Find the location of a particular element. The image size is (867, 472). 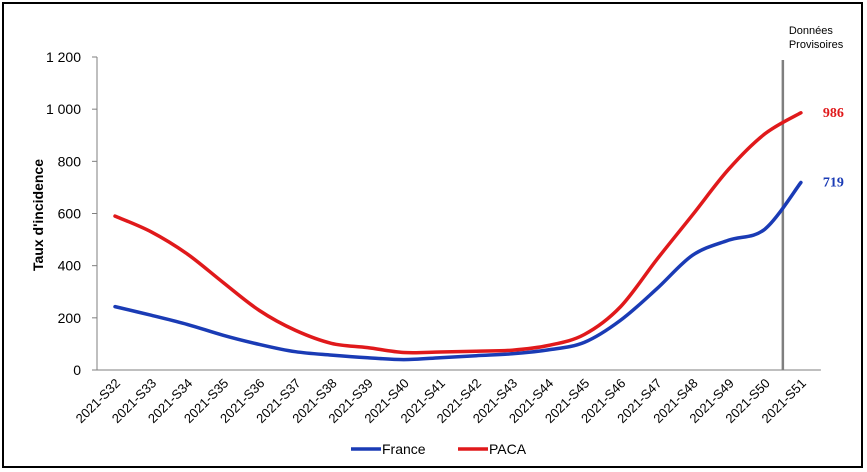

end-value-labels: 719 986 is located at coordinates (833, 148).